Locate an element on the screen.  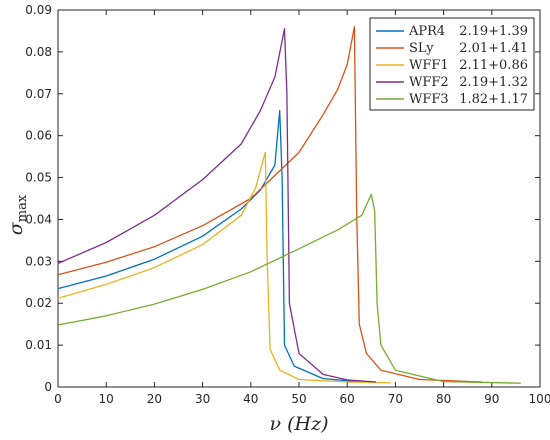
y-tick-label: 0.09 is located at coordinates (38, 10).